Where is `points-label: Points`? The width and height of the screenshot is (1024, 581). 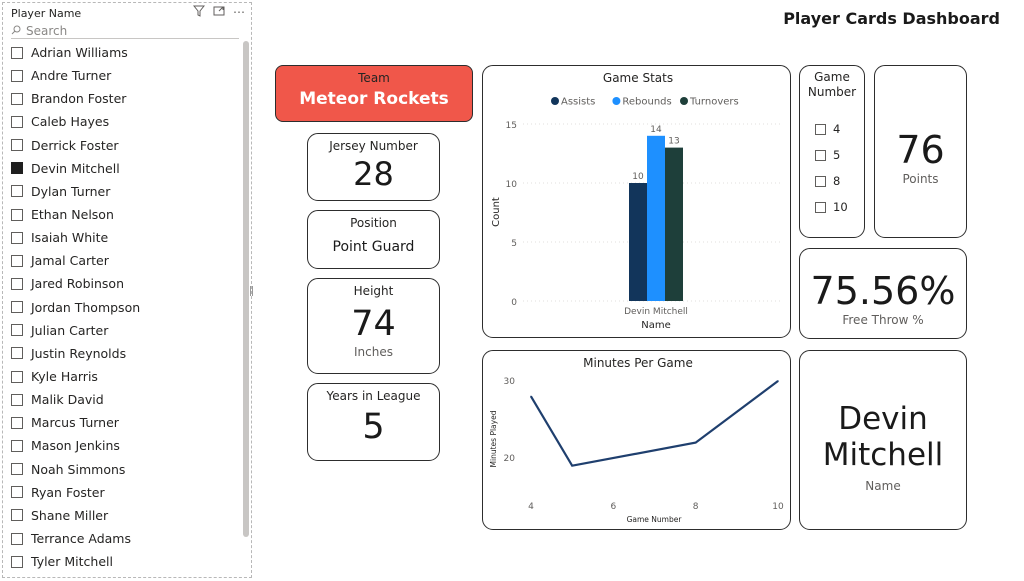
points-label: Points is located at coordinates (920, 179).